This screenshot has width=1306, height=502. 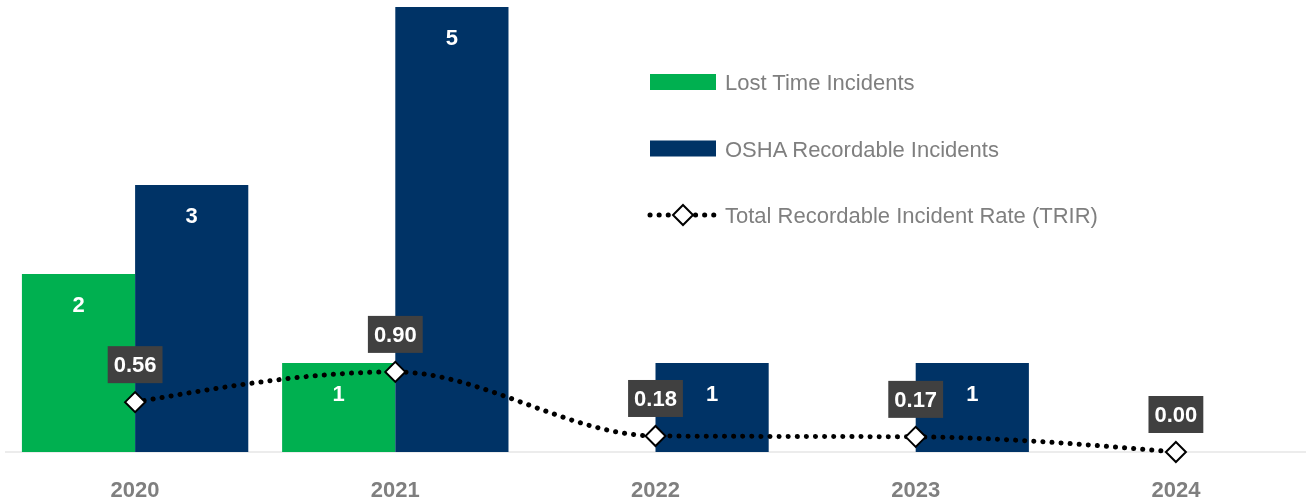 What do you see at coordinates (78, 304) in the screenshot?
I see `data-label: 2` at bounding box center [78, 304].